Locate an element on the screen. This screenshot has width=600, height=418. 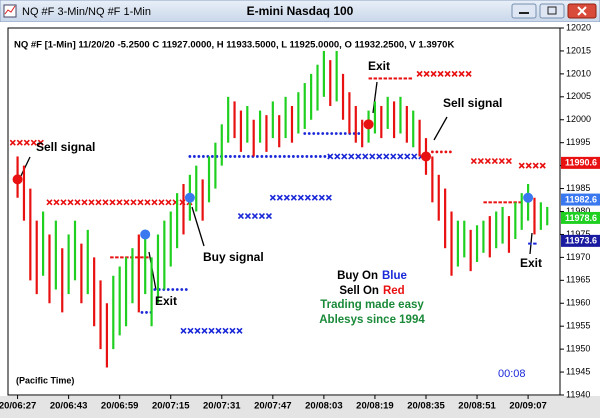
y-tick-label: 11980 is located at coordinates (578, 211).